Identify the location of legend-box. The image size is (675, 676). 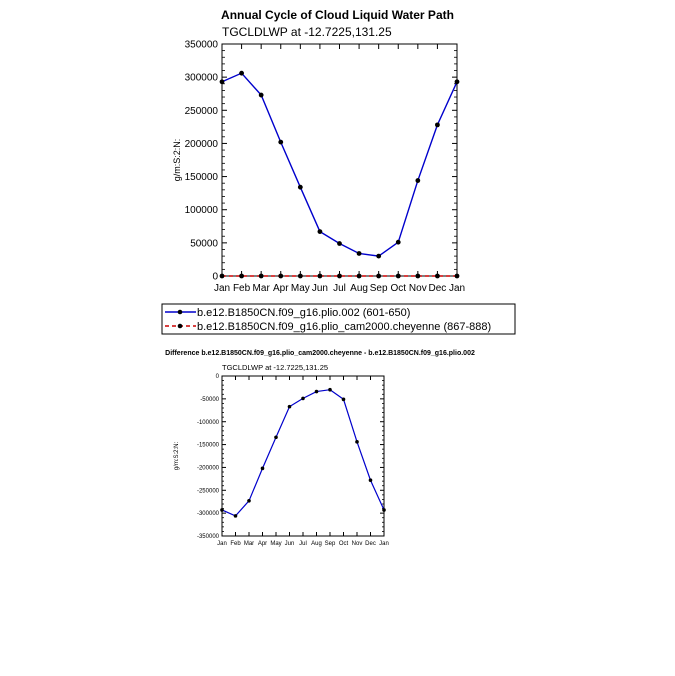
(338, 319).